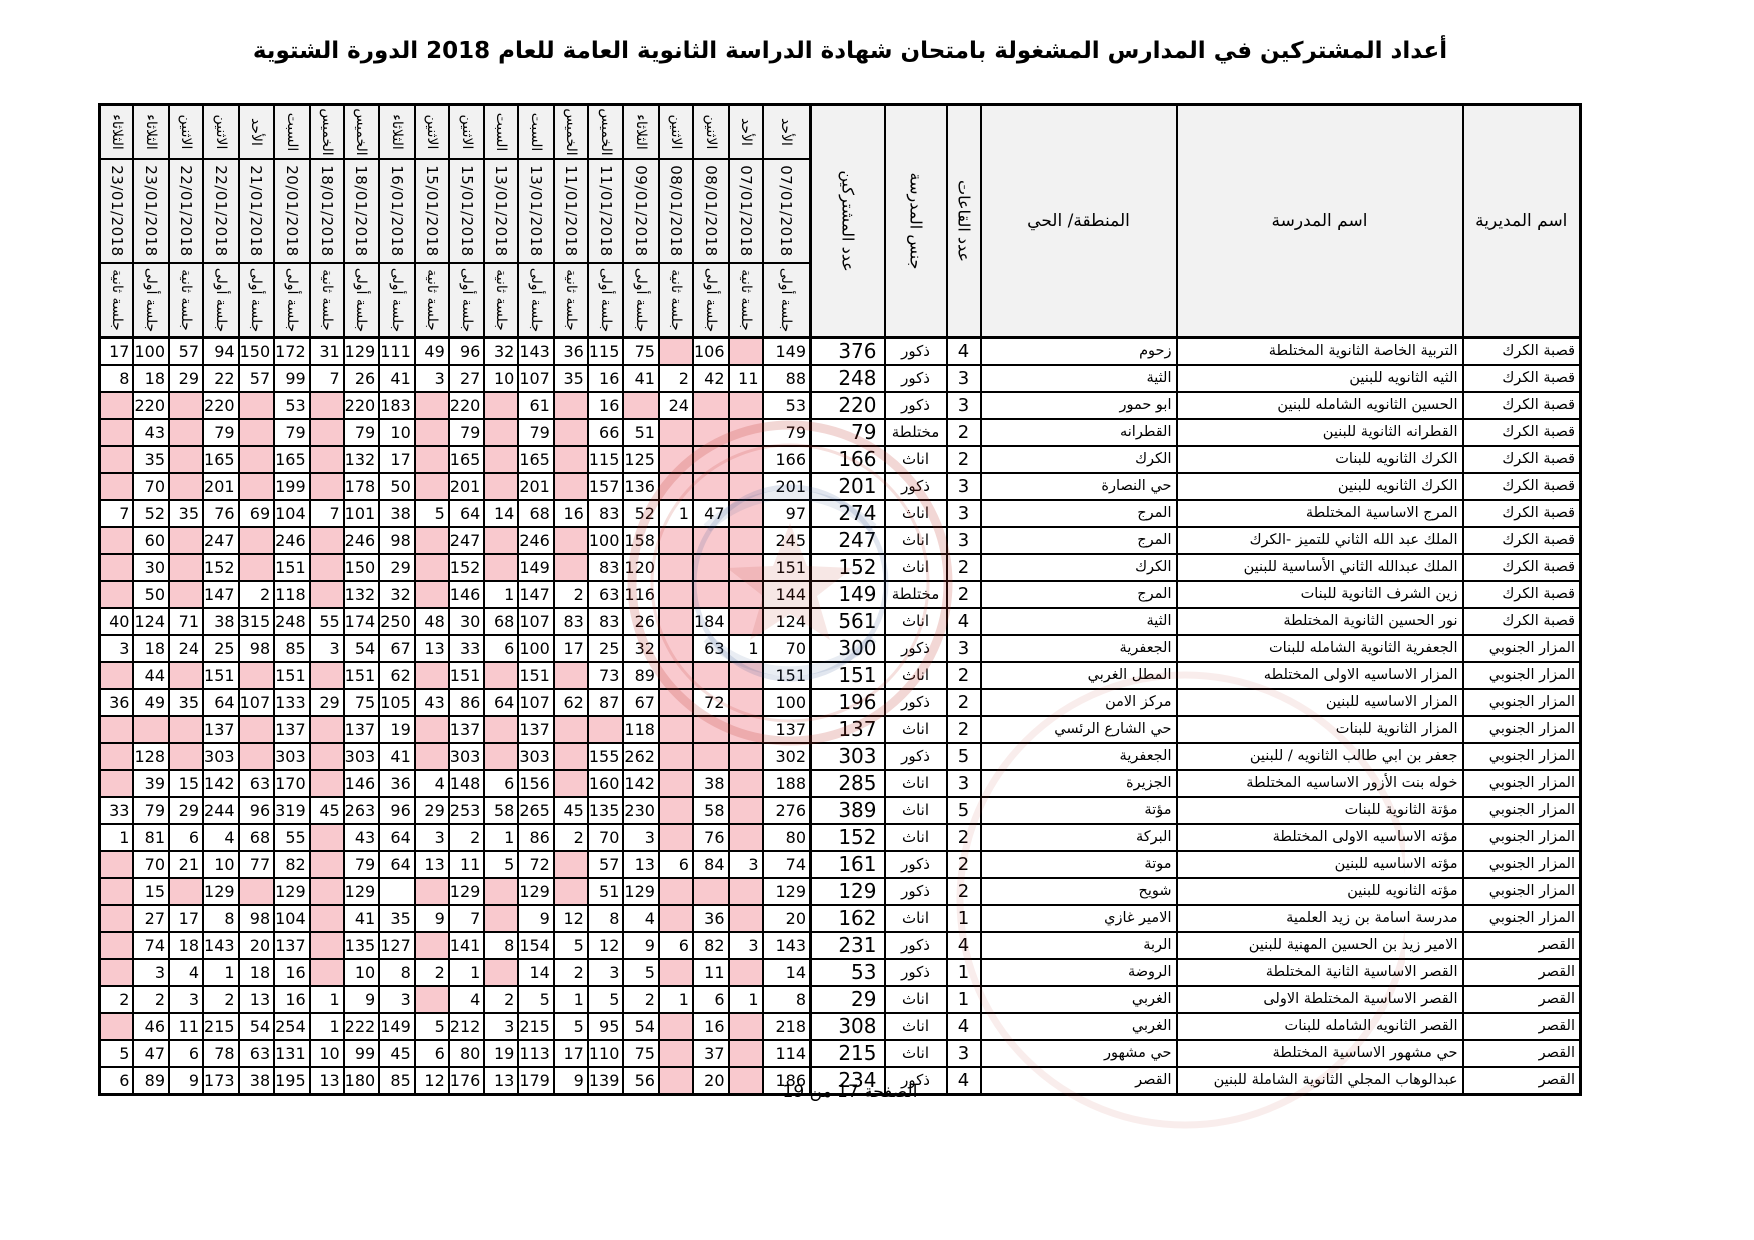 The image size is (1754, 1240). What do you see at coordinates (963, 221) in the screenshot?
I see `header-halls-count: عدد القاعات` at bounding box center [963, 221].